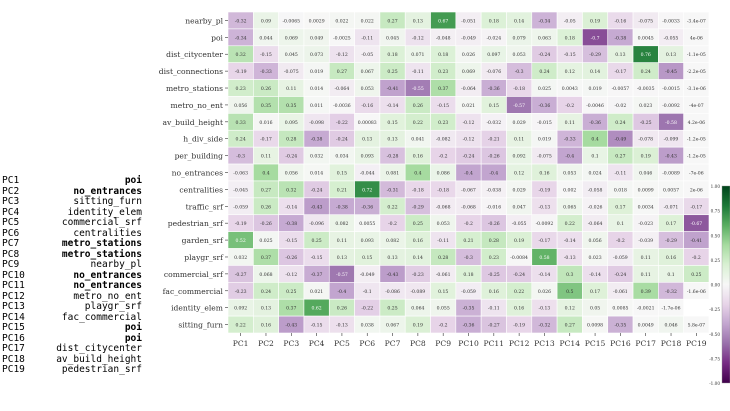  Describe the element at coordinates (569, 292) in the screenshot. I see `cell-value-label: 0.5` at that location.